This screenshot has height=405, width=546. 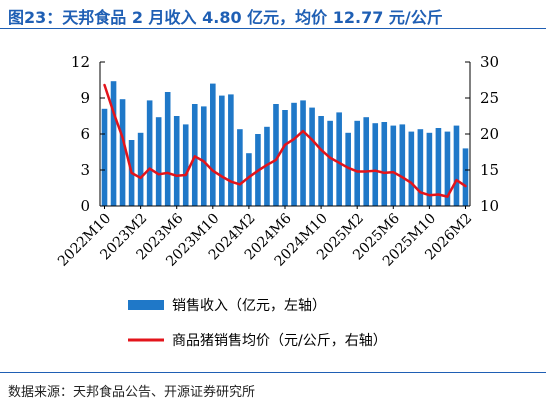 What do you see at coordinates (489, 206) in the screenshot?
I see `right-tick-label: 10` at bounding box center [489, 206].